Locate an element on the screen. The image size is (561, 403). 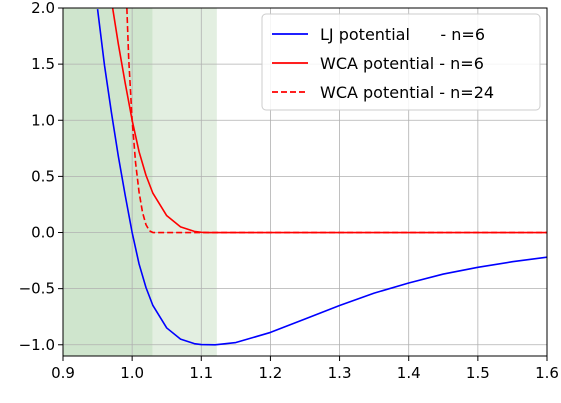
y-tick-label-0: −1.0 is located at coordinates (37, 345).